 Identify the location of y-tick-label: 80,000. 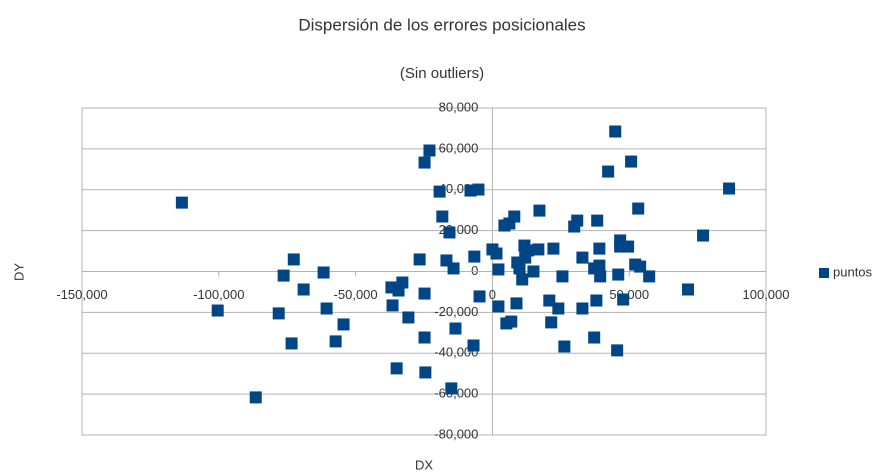
(459, 106).